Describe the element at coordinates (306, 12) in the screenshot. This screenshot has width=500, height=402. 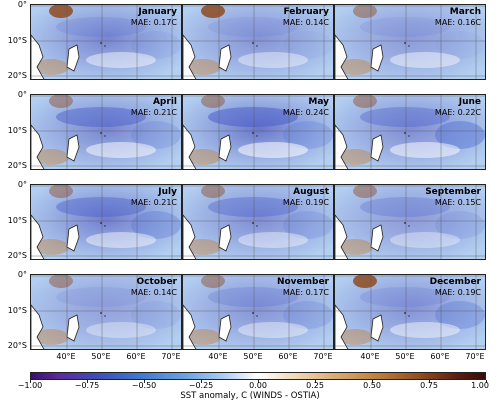
I see `panel-month-title: February` at that location.